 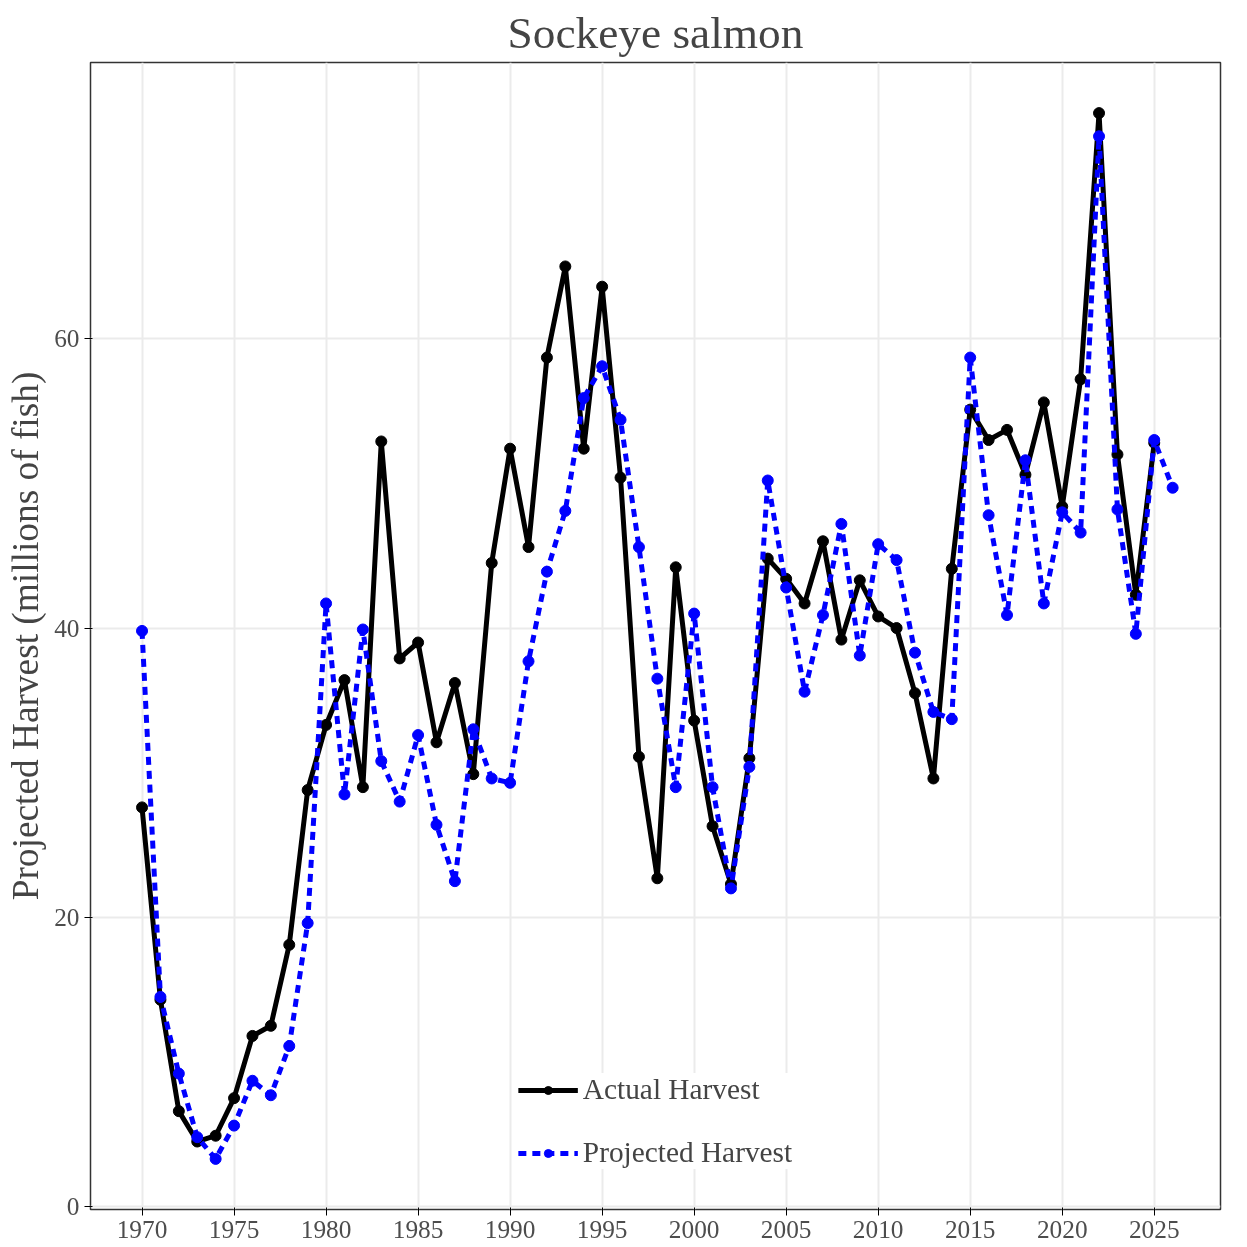 What do you see at coordinates (326, 1228) in the screenshot?
I see `x-tick-label: 1980` at bounding box center [326, 1228].